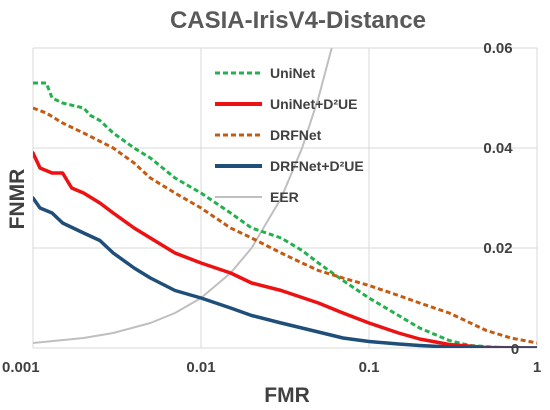 This screenshot has height=410, width=550. Describe the element at coordinates (287, 395) in the screenshot. I see `x-axis-title: FMR` at that location.